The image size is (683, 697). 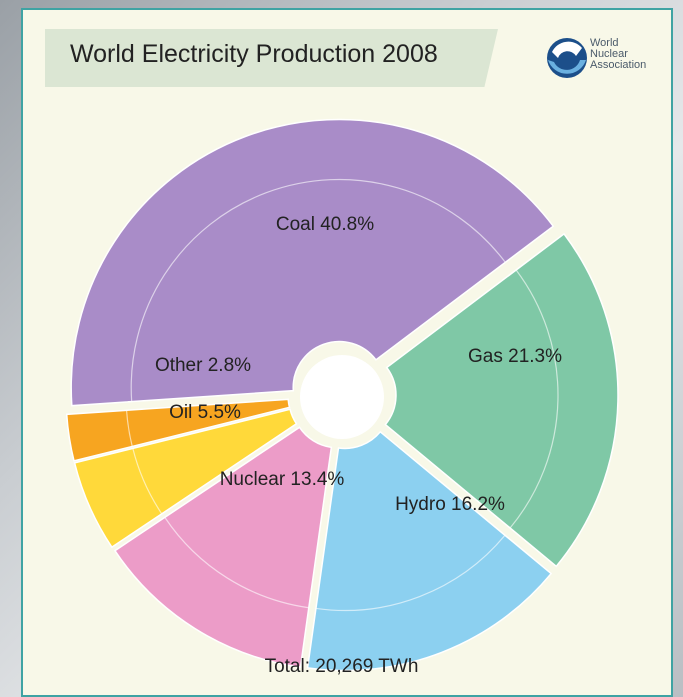 What do you see at coordinates (254, 54) in the screenshot?
I see `chart-title: World Electricity Production 2008` at bounding box center [254, 54].